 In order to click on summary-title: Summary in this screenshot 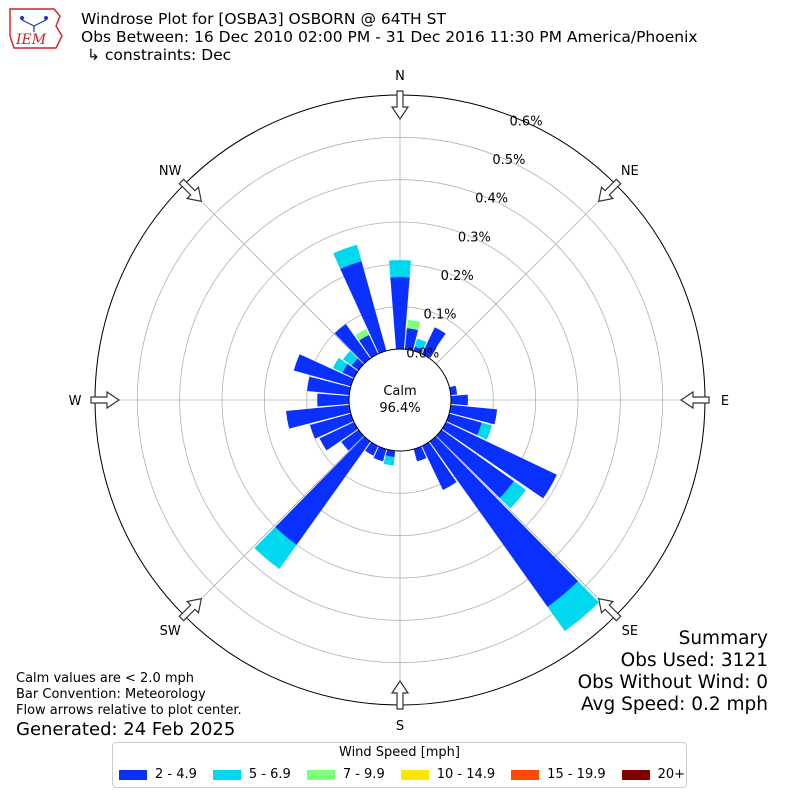, I will do `click(723, 638)`.